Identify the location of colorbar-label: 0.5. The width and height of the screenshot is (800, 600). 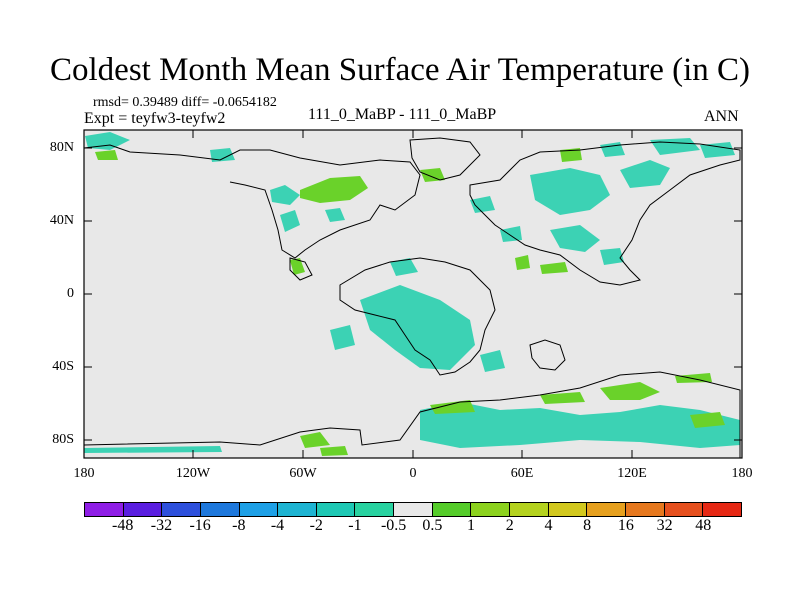
(432, 525).